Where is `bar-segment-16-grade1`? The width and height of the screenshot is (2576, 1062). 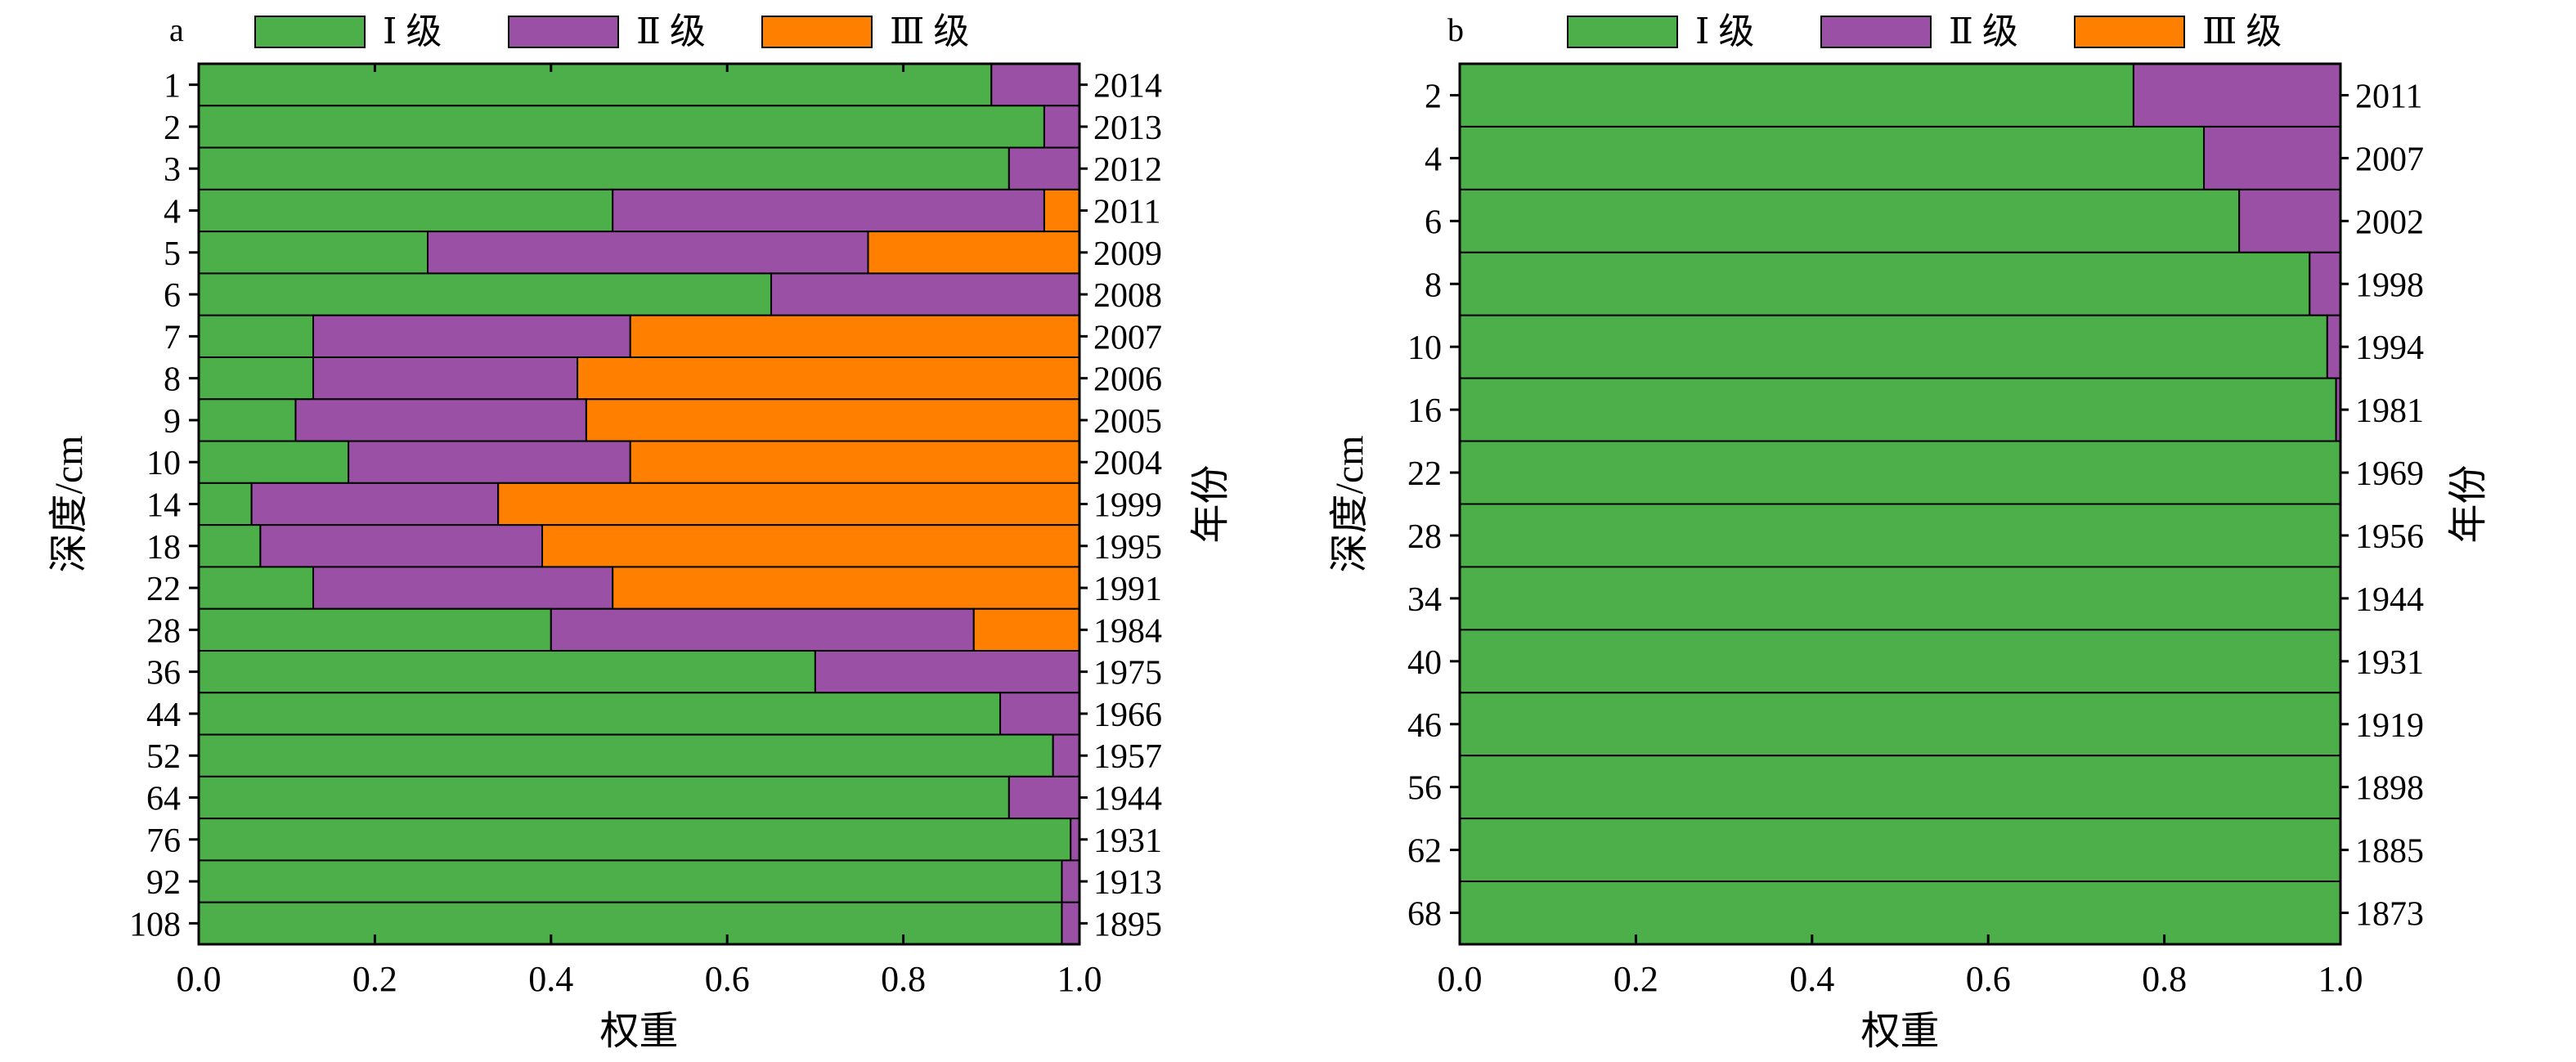 bar-segment-16-grade1 is located at coordinates (1898, 409).